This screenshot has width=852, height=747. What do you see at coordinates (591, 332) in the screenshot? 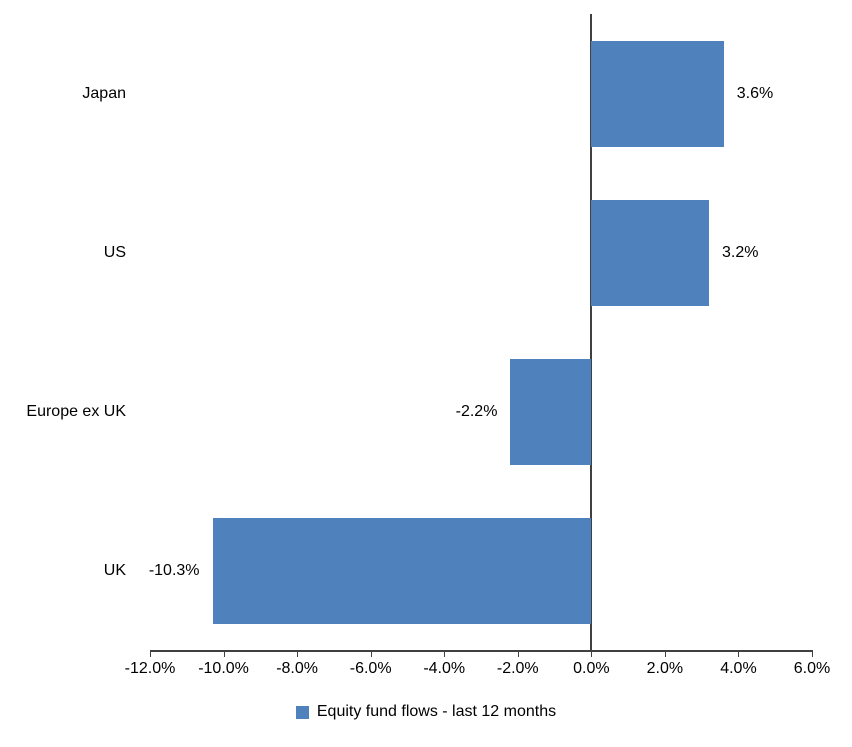
I see `zero-axis-line` at bounding box center [591, 332].